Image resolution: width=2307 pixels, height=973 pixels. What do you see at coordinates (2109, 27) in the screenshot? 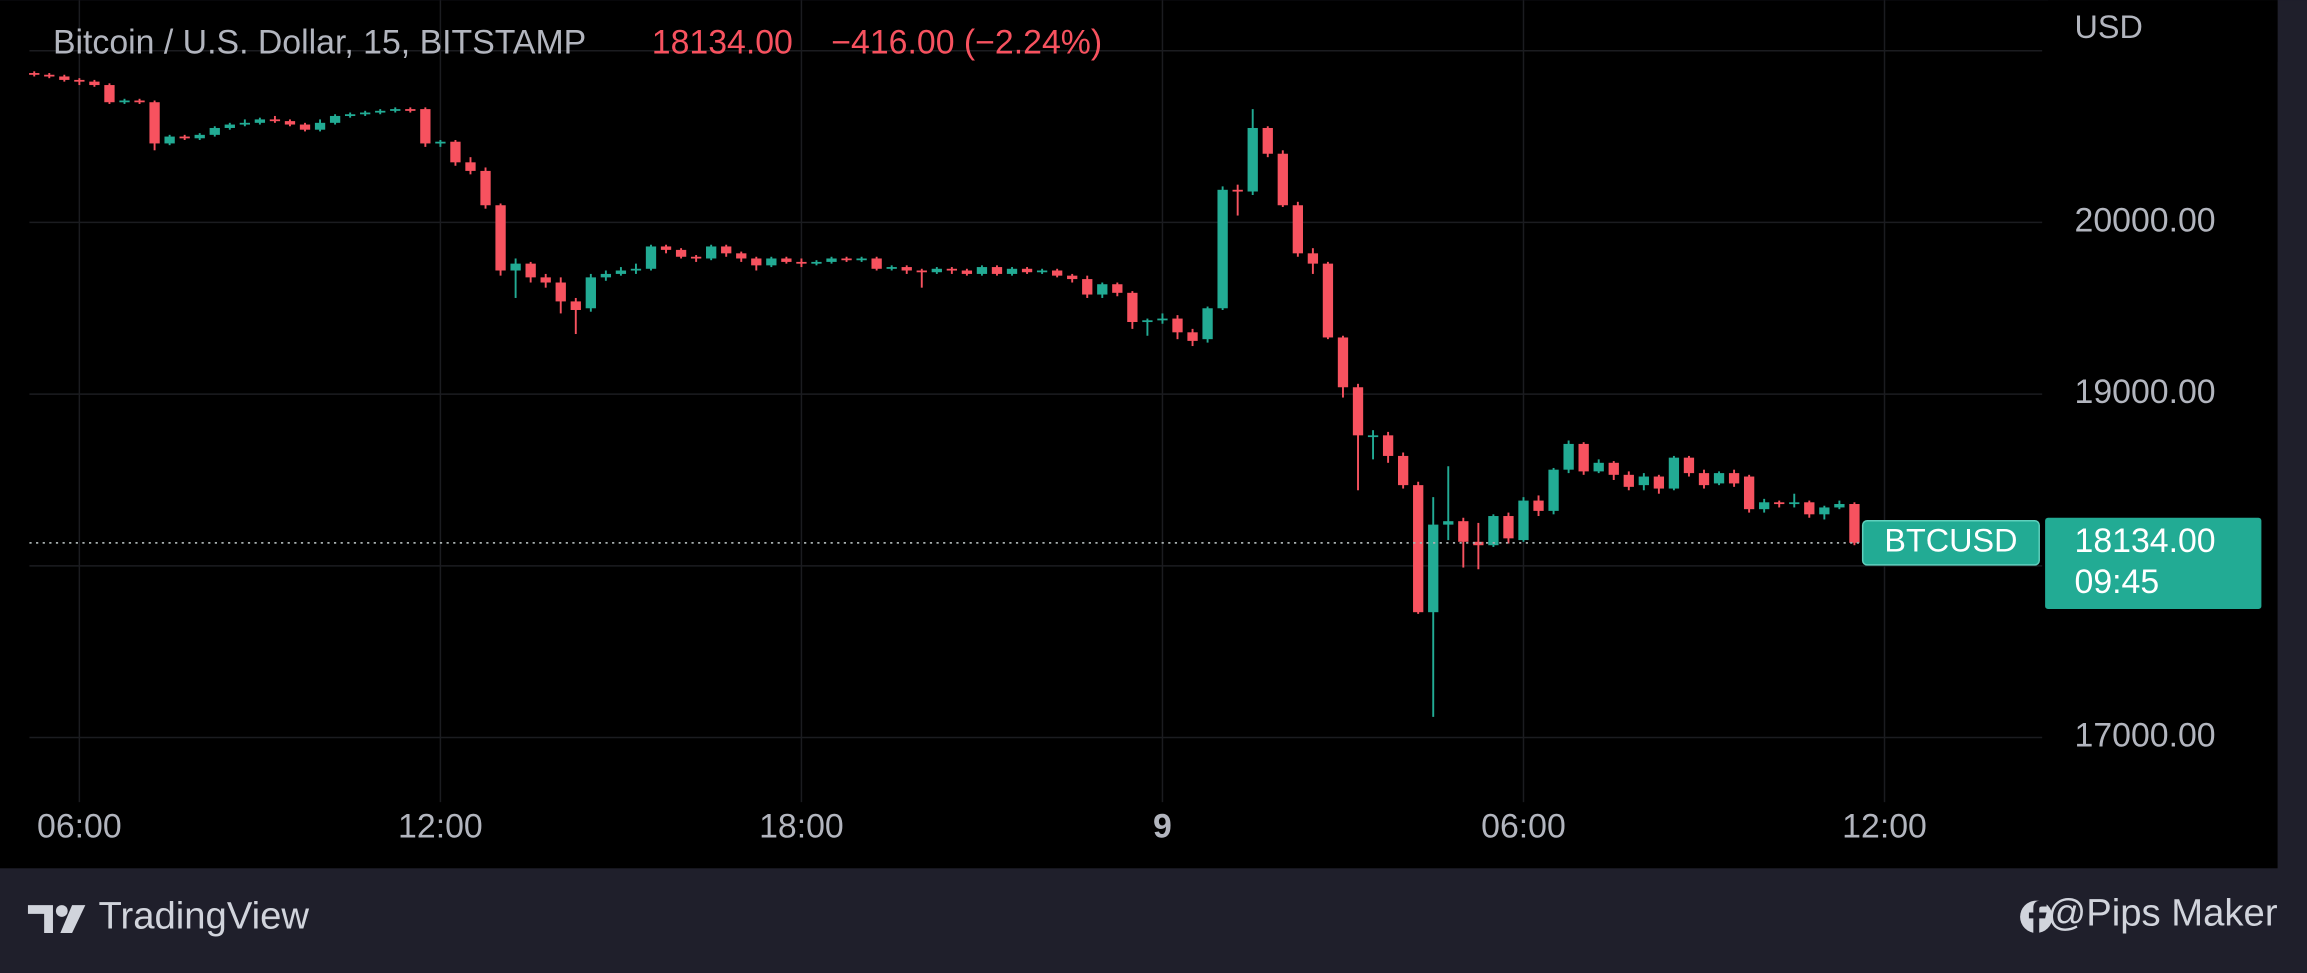
I see `y-unit: USD` at bounding box center [2109, 27].